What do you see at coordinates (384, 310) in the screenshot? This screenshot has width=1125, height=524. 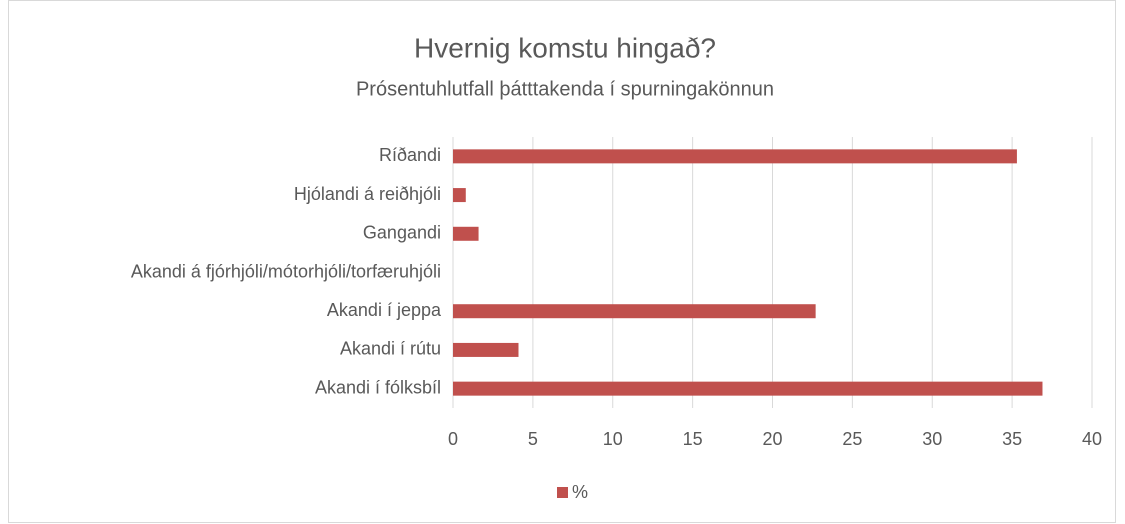 I see `y-tick-label: Akandi í jeppa` at bounding box center [384, 310].